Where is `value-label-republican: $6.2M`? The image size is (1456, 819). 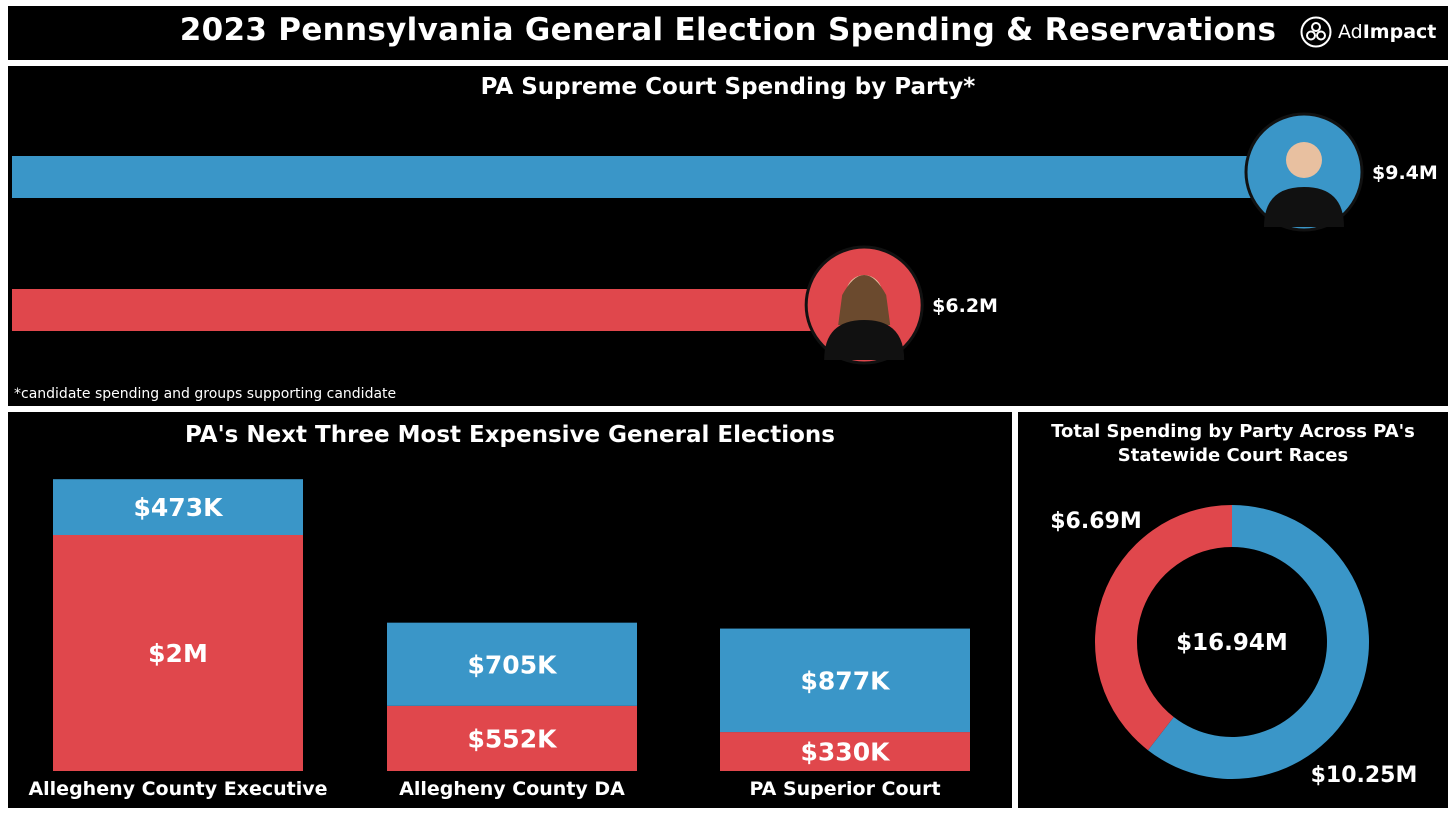 value-label-republican: $6.2M is located at coordinates (965, 306).